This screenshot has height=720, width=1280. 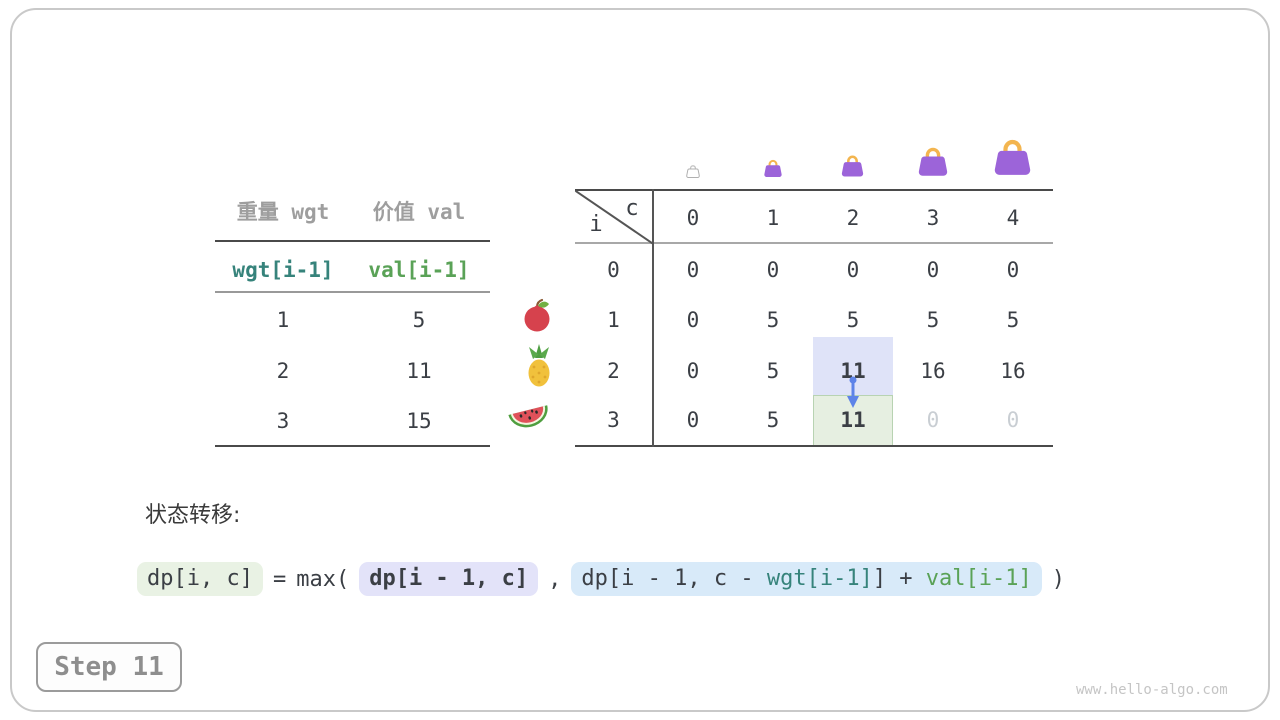 What do you see at coordinates (853, 420) in the screenshot?
I see `dp-cell-current: 11` at bounding box center [853, 420].